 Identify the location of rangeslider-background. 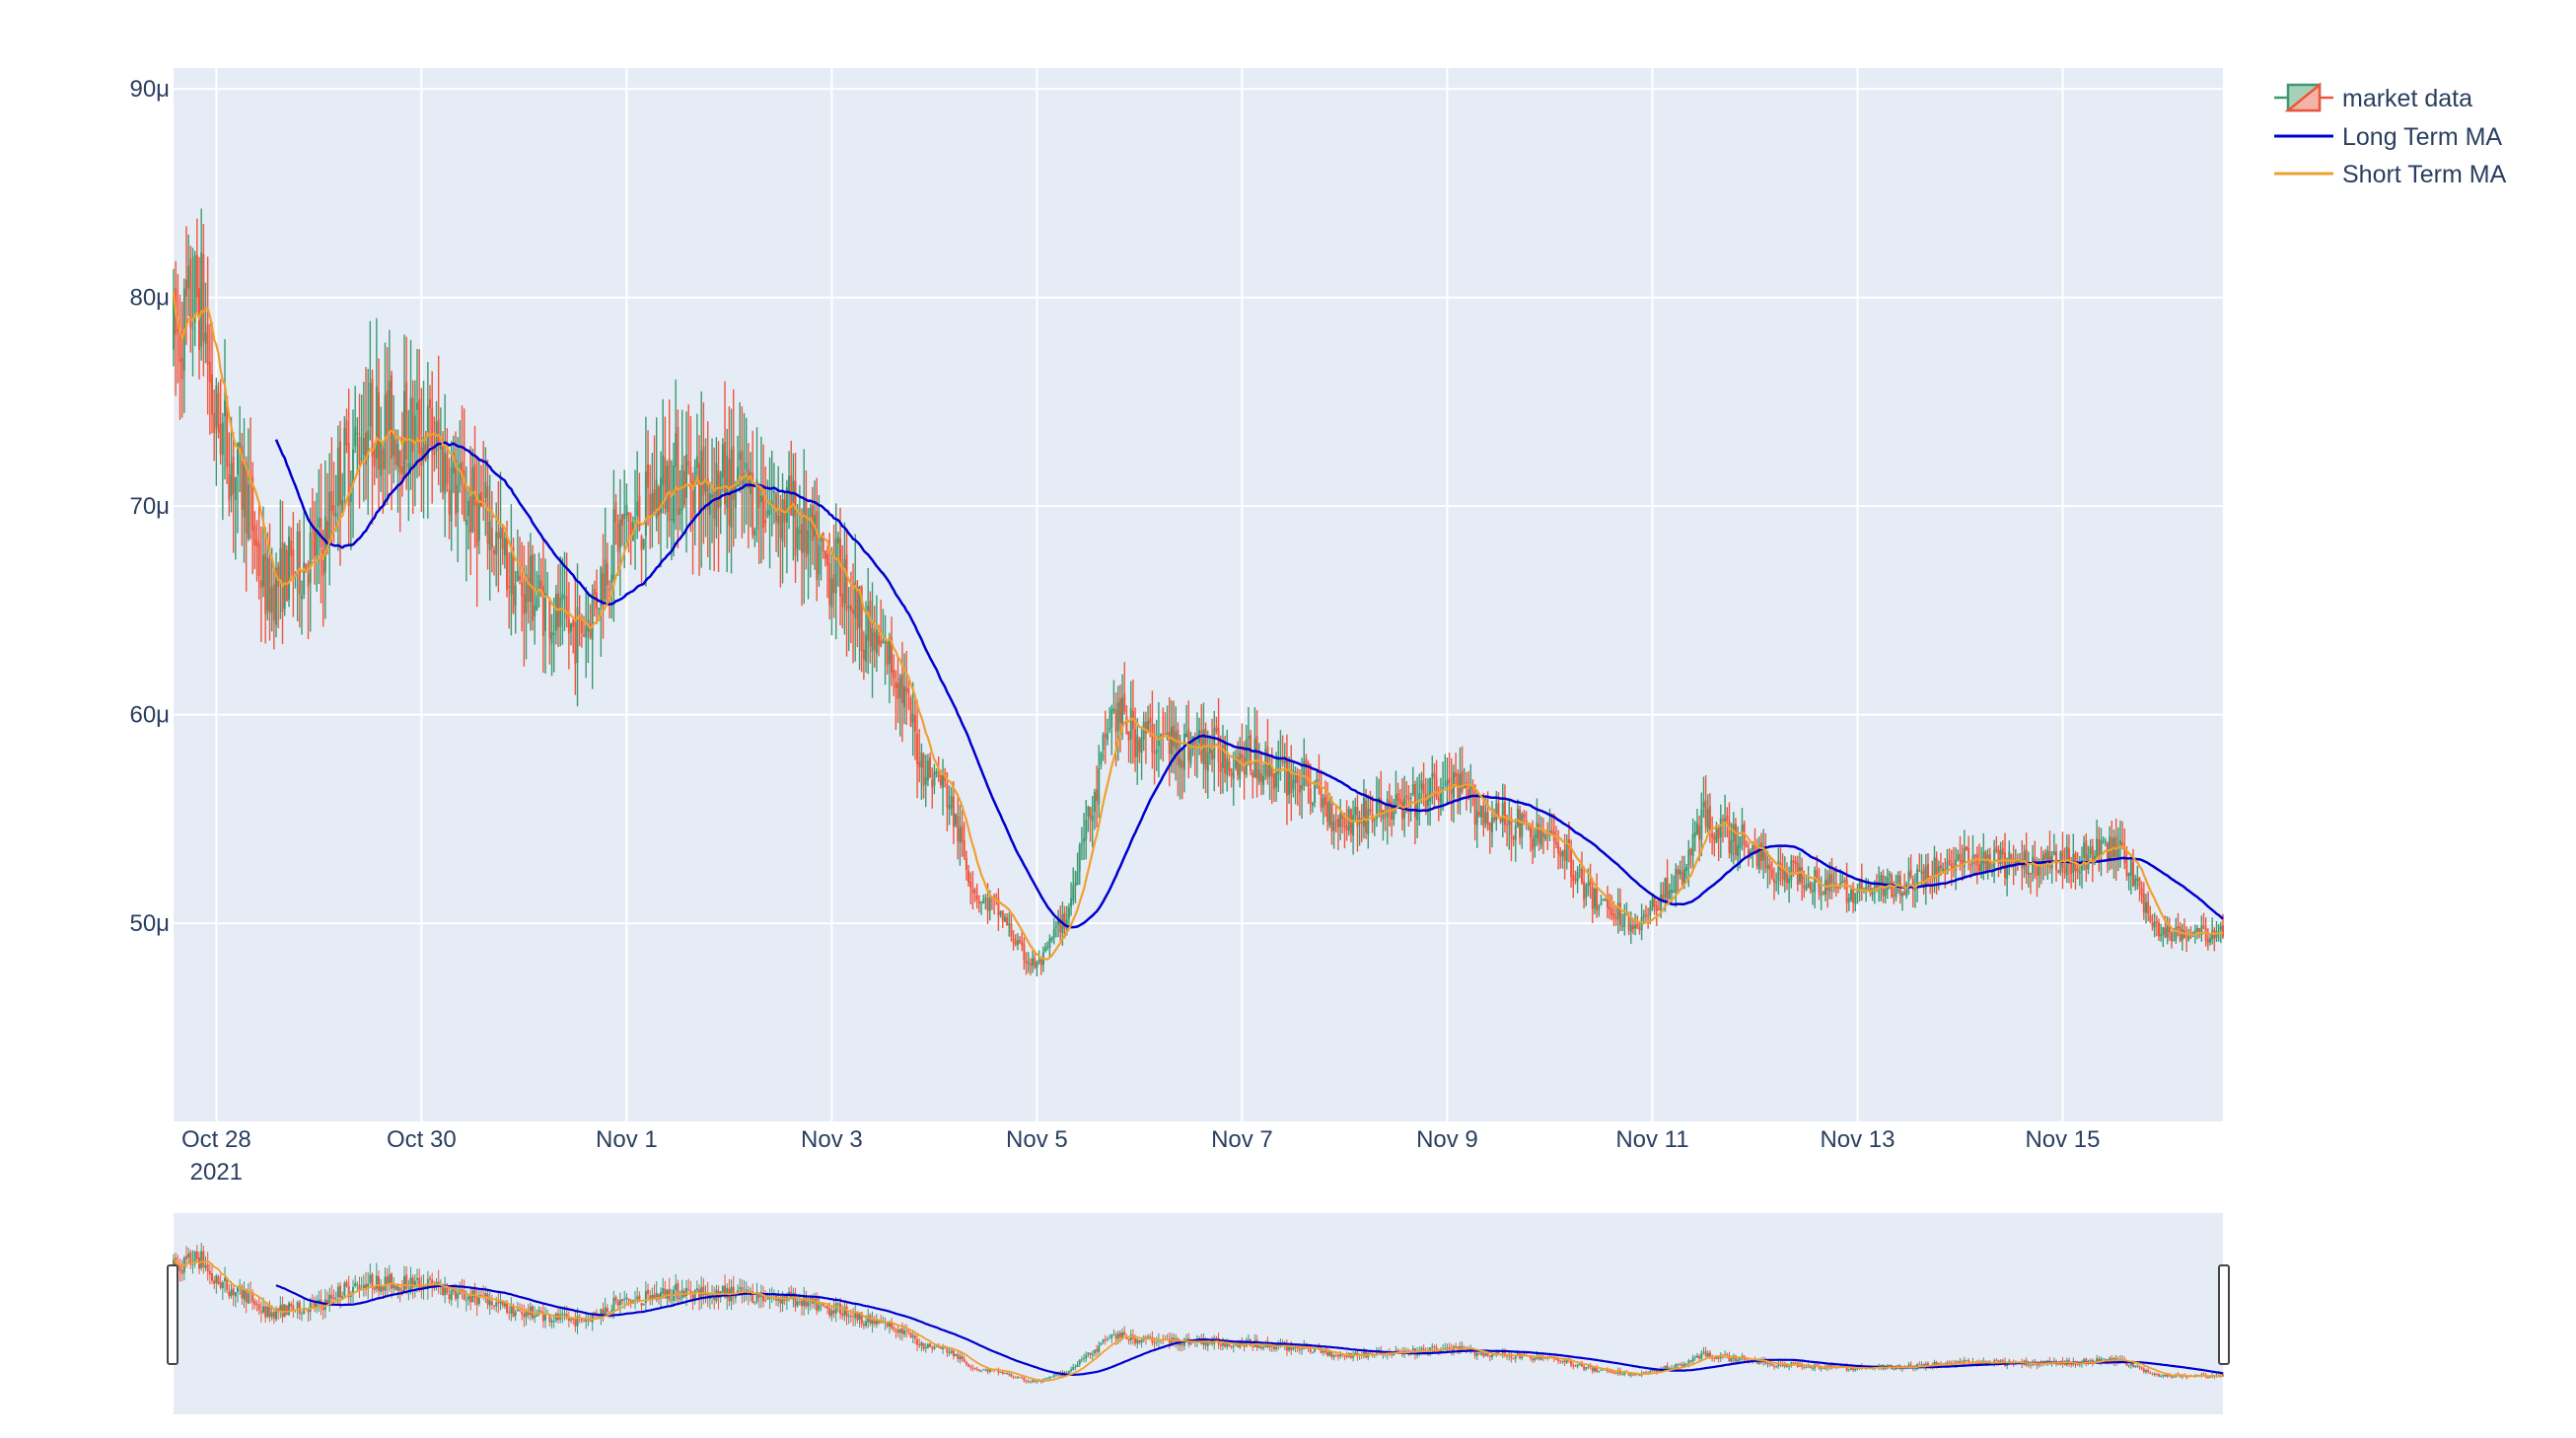
(1199, 1313).